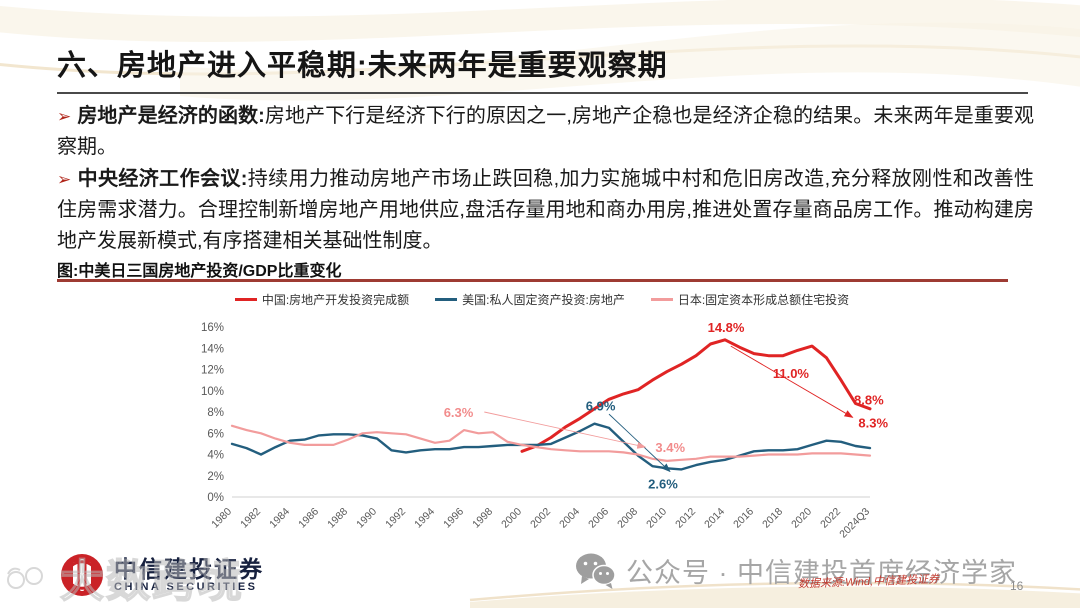  What do you see at coordinates (424, 518) in the screenshot?
I see `x-tick-label: 1994` at bounding box center [424, 518].